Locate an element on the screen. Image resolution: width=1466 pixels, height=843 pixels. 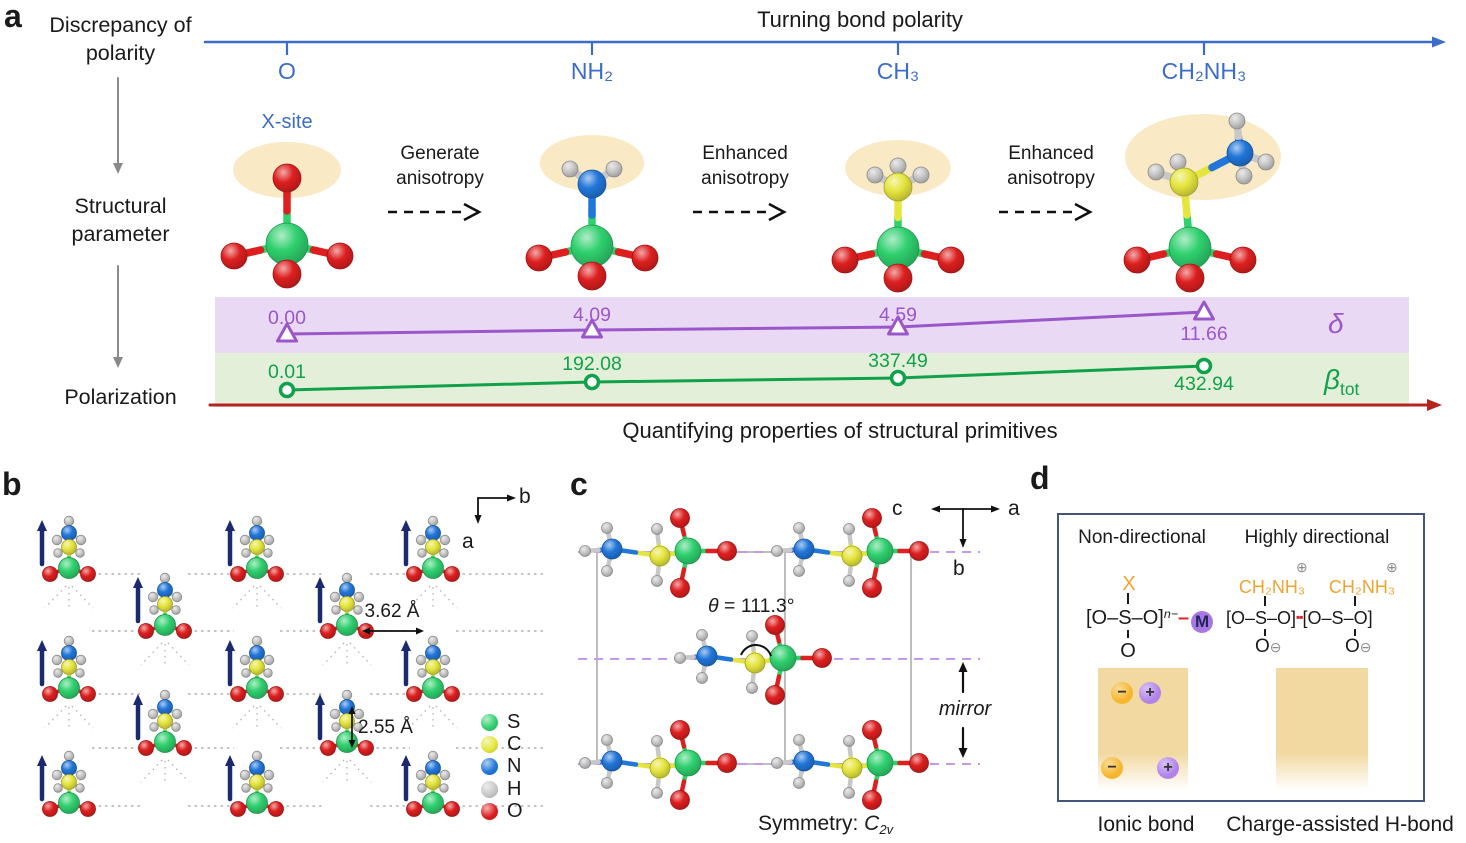
minus-charge-2: ⊖ is located at coordinates (1365, 647).